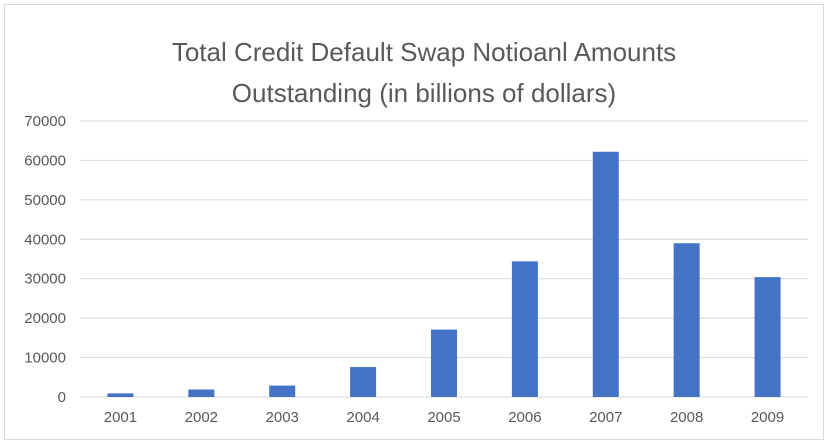 This screenshot has height=446, width=830. What do you see at coordinates (45, 121) in the screenshot?
I see `y-tick-label: 70000` at bounding box center [45, 121].